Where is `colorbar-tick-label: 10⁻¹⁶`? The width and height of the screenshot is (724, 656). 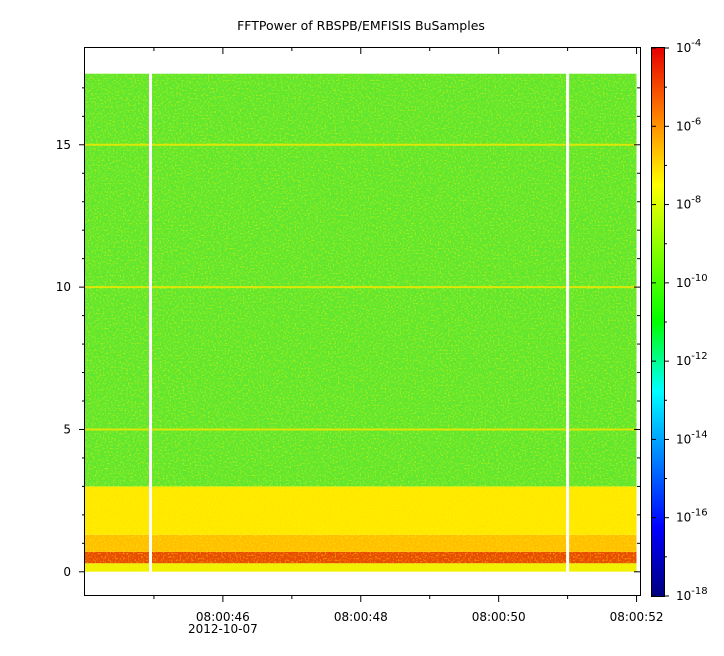
colorbar-tick-label: 10⁻¹⁶ is located at coordinates (692, 516).